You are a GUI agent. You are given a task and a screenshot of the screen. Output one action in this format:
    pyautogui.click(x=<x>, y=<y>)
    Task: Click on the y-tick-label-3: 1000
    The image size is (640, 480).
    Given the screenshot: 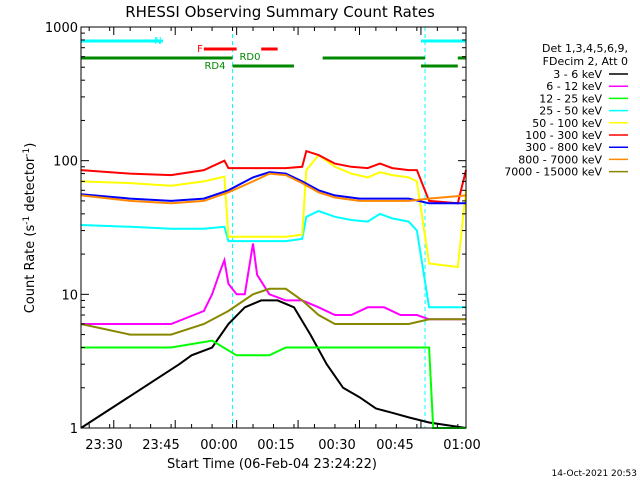 What is the action you would take?
    pyautogui.click(x=61, y=28)
    